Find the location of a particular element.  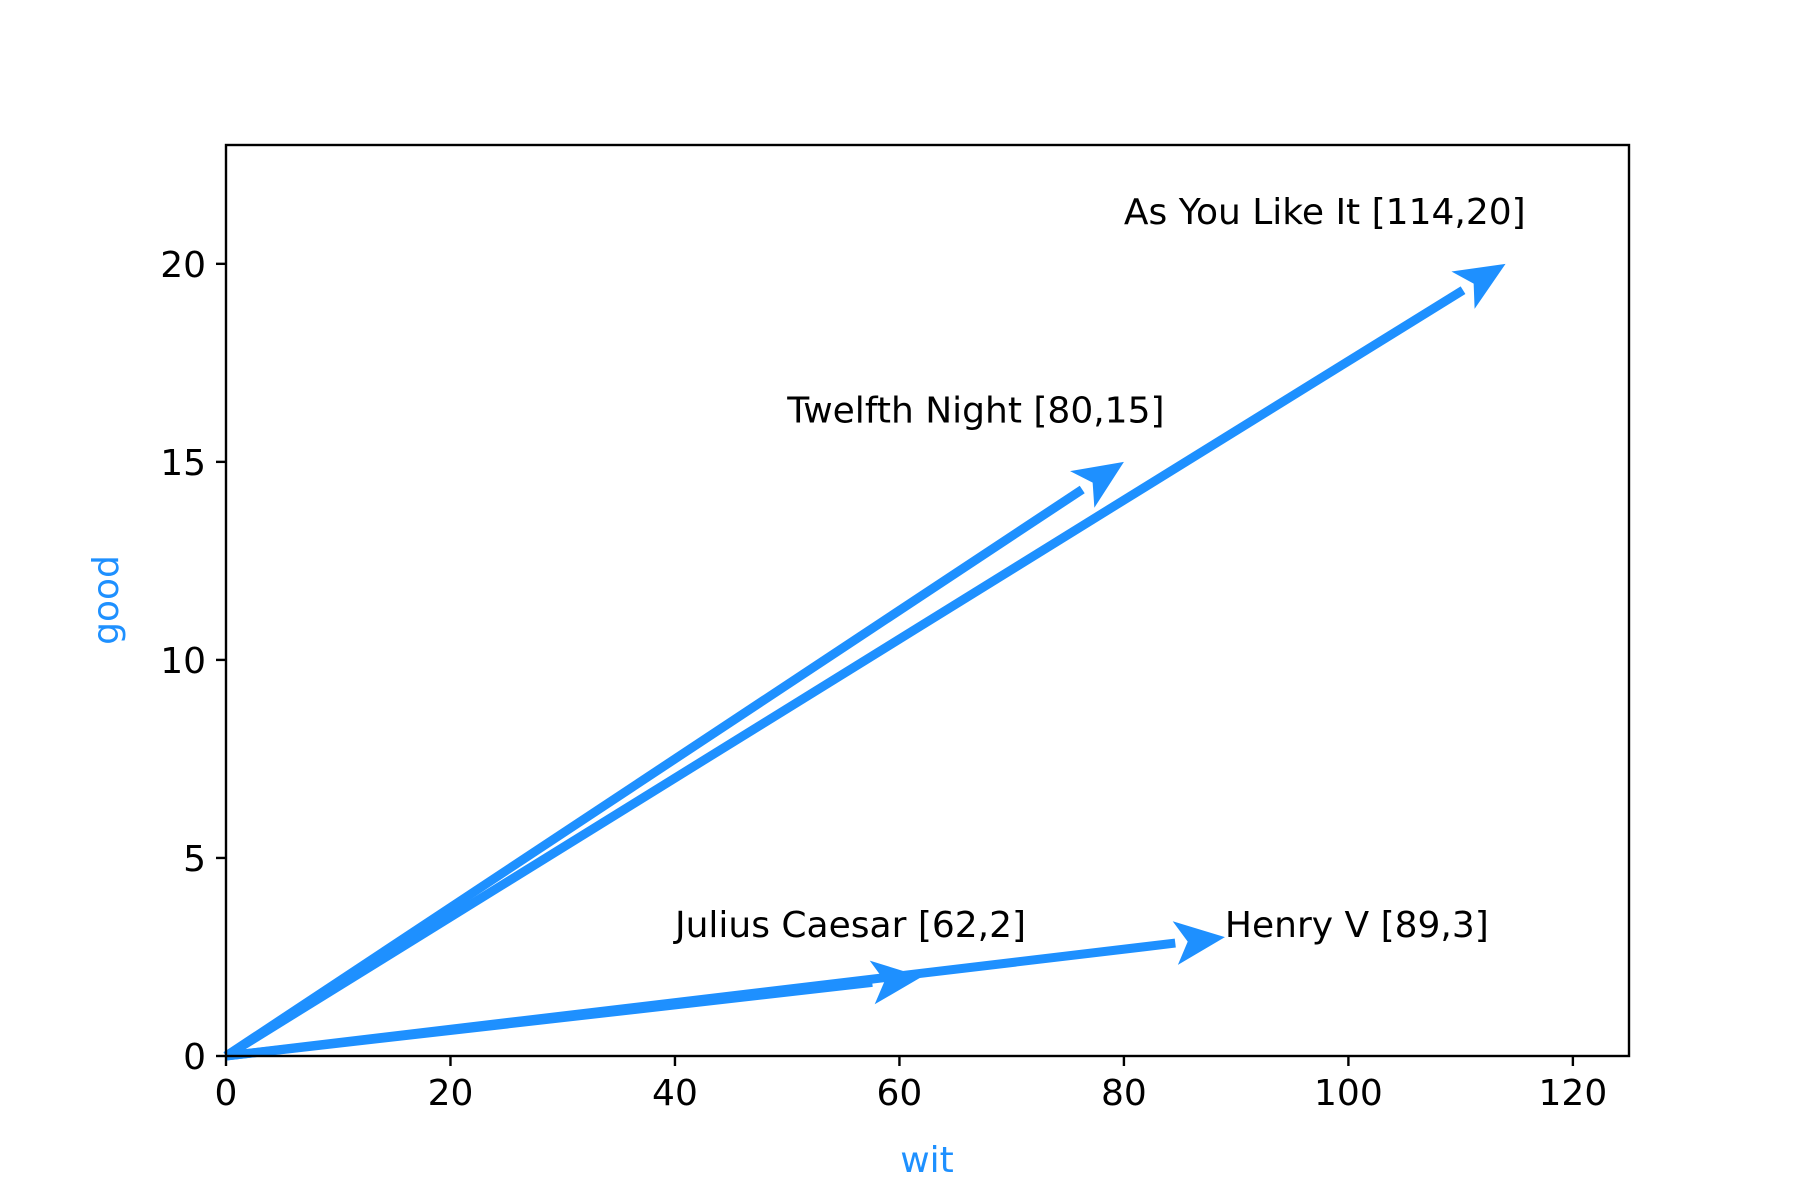

y-tick-label: 15 is located at coordinates (183, 463).